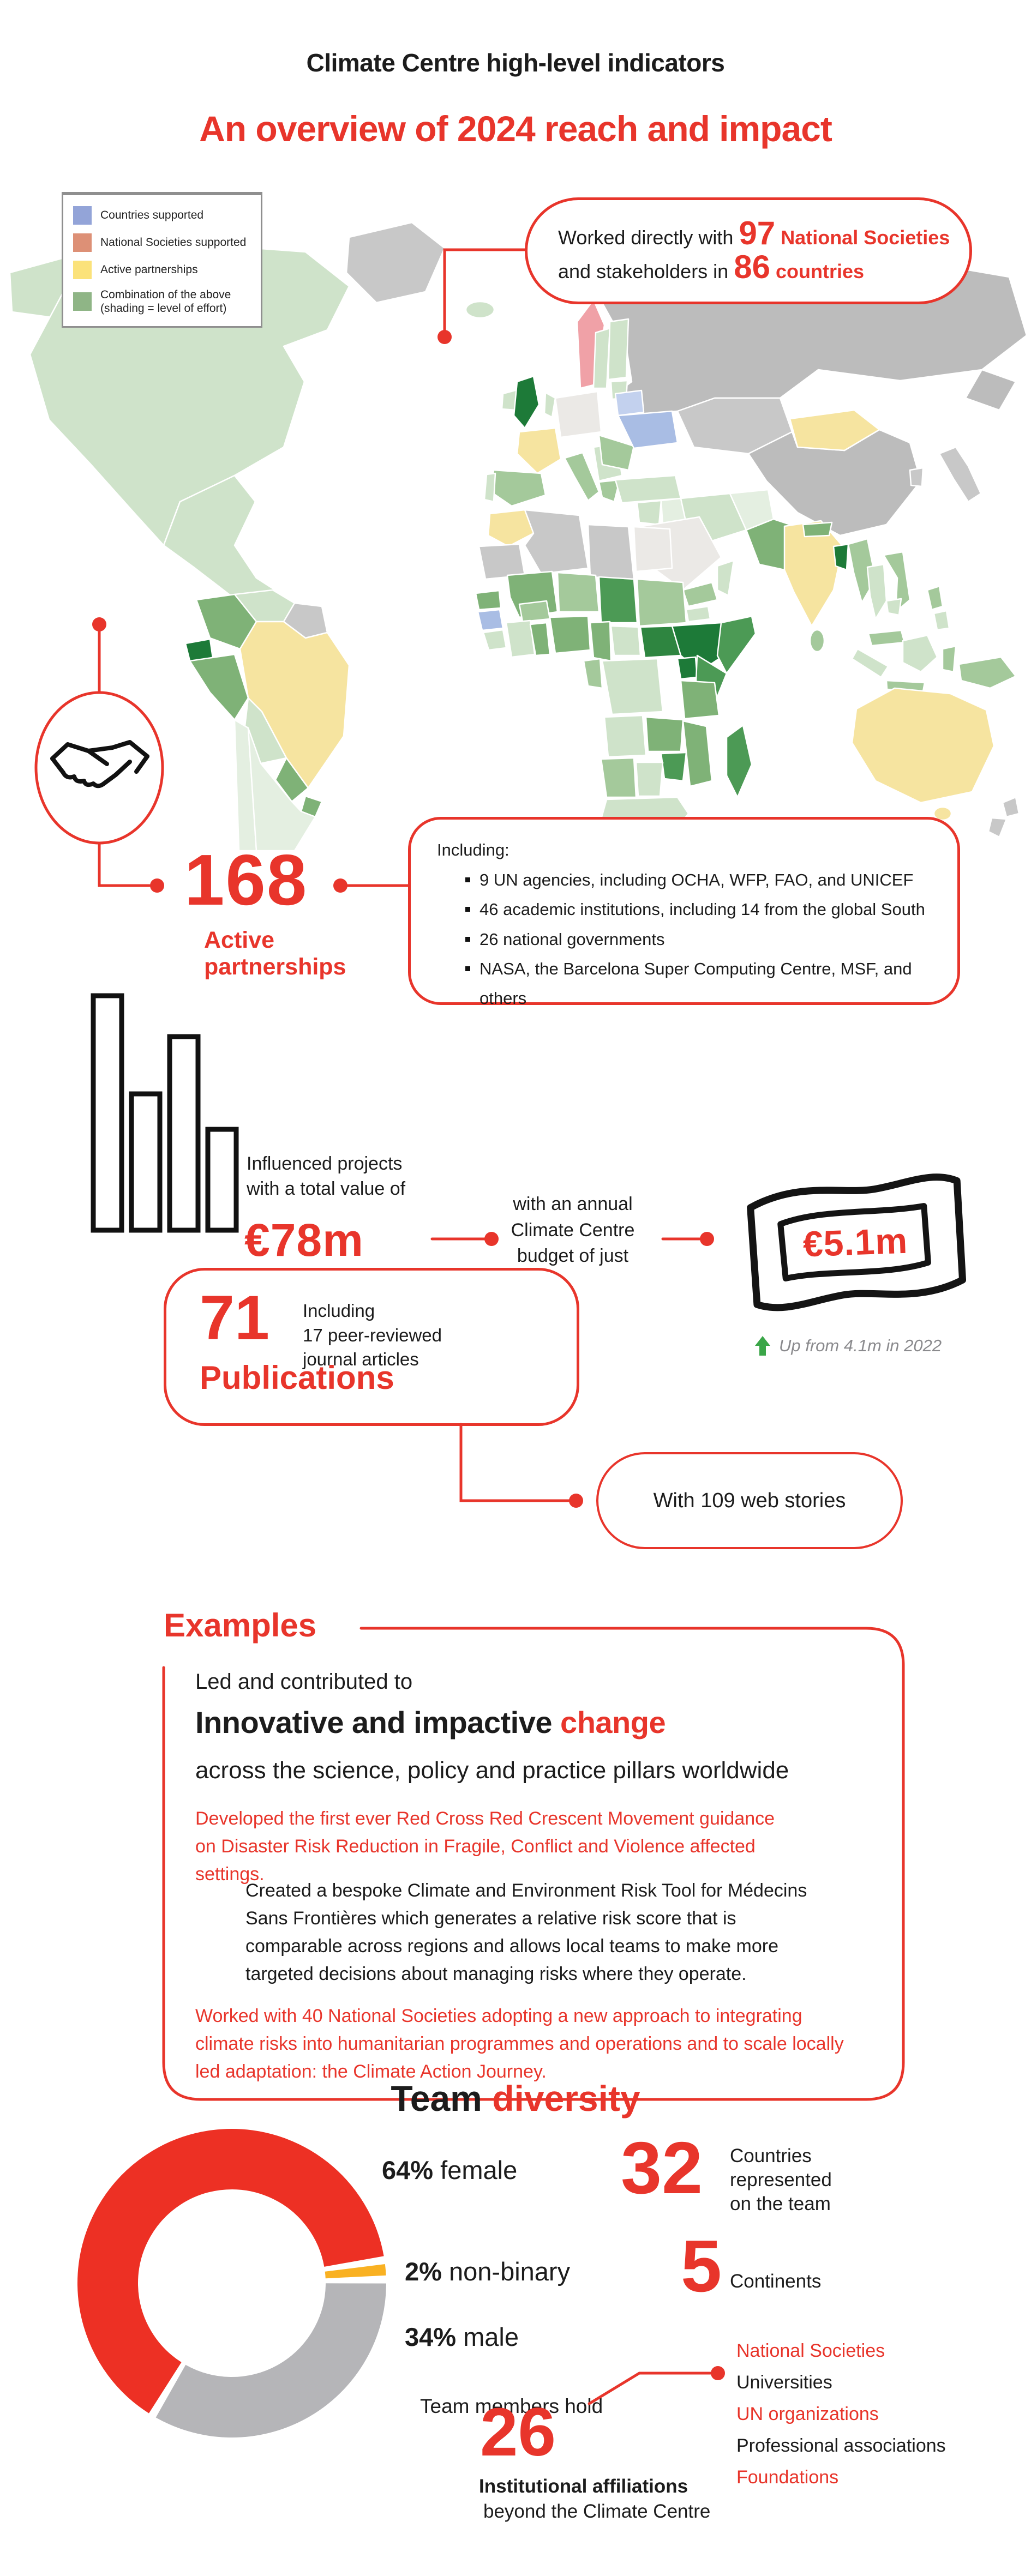 The width and height of the screenshot is (1031, 2576). What do you see at coordinates (752, 267) in the screenshot?
I see `countries-count: 86` at bounding box center [752, 267].